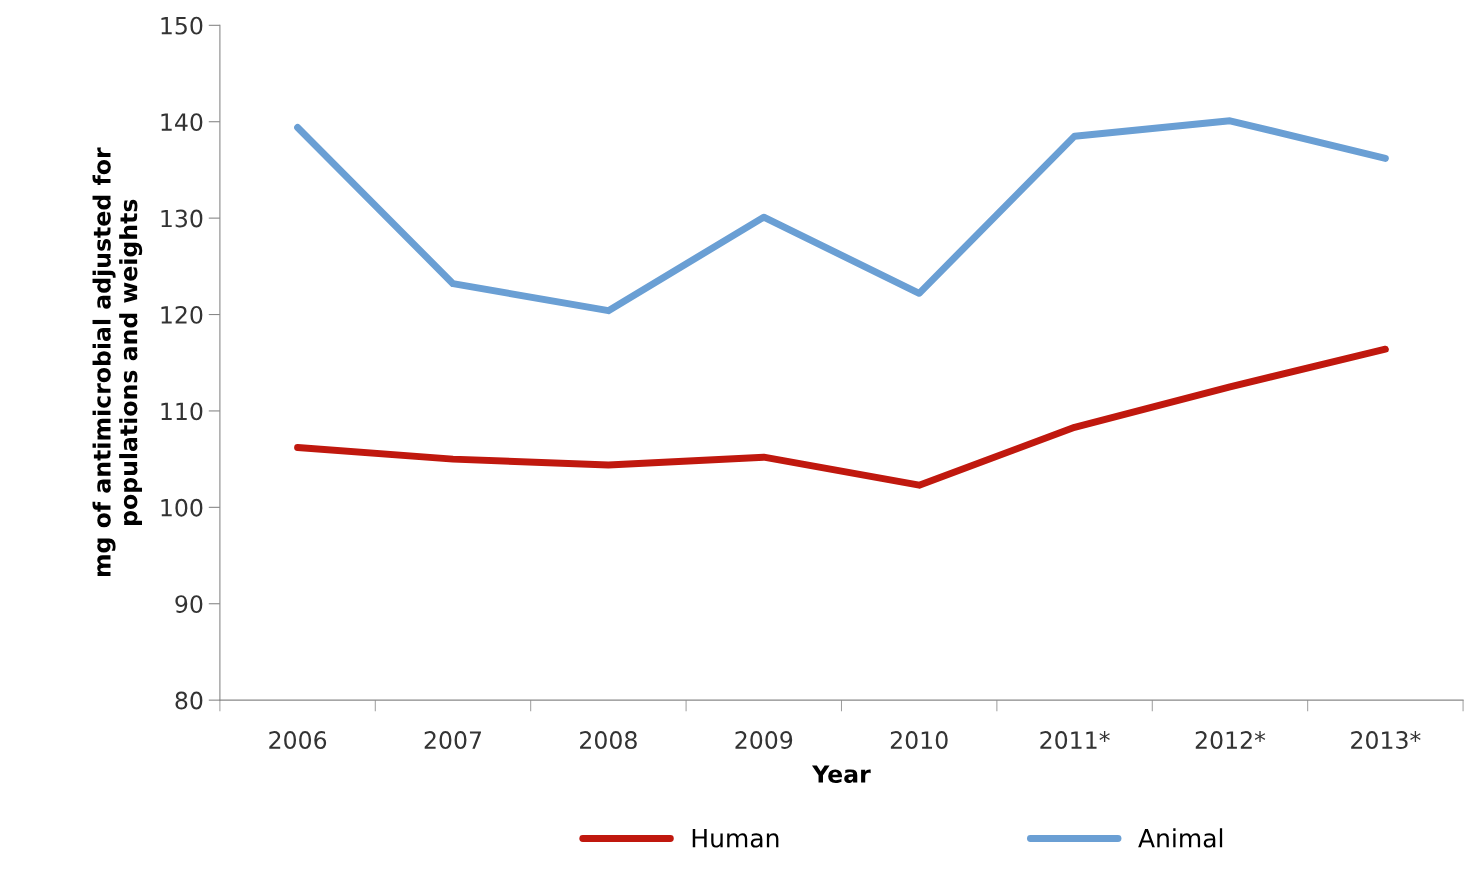 This screenshot has height=873, width=1466. What do you see at coordinates (182, 314) in the screenshot?
I see `y-tick-label: 120` at bounding box center [182, 314].